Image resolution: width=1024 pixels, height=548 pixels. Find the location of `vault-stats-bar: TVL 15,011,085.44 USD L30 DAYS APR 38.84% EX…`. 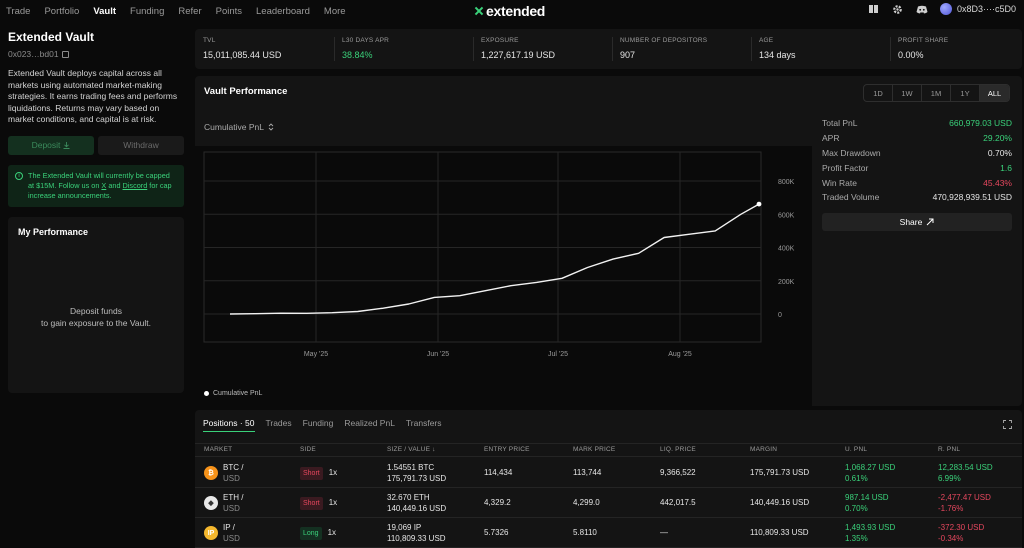

vault-stats-bar: TVL 15,011,085.44 USD L30 DAYS APR 38.84% EX… is located at coordinates (608, 49).